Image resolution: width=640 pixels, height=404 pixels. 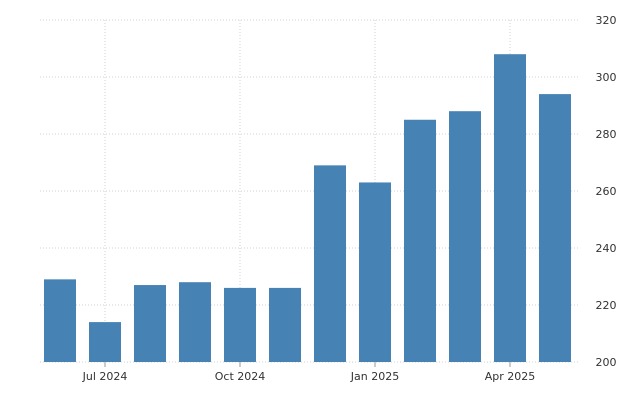 I want to click on y-tick-label: 320, so click(x=606, y=20).